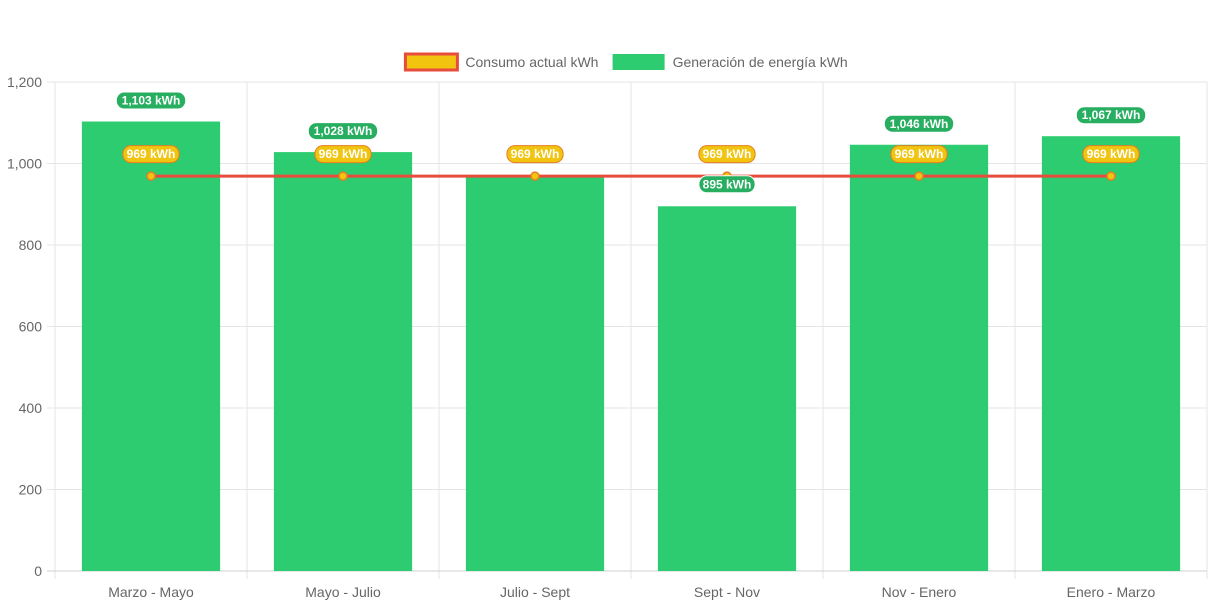 The width and height of the screenshot is (1213, 611). I want to click on x-tick-label: Julio - Sept, so click(535, 592).